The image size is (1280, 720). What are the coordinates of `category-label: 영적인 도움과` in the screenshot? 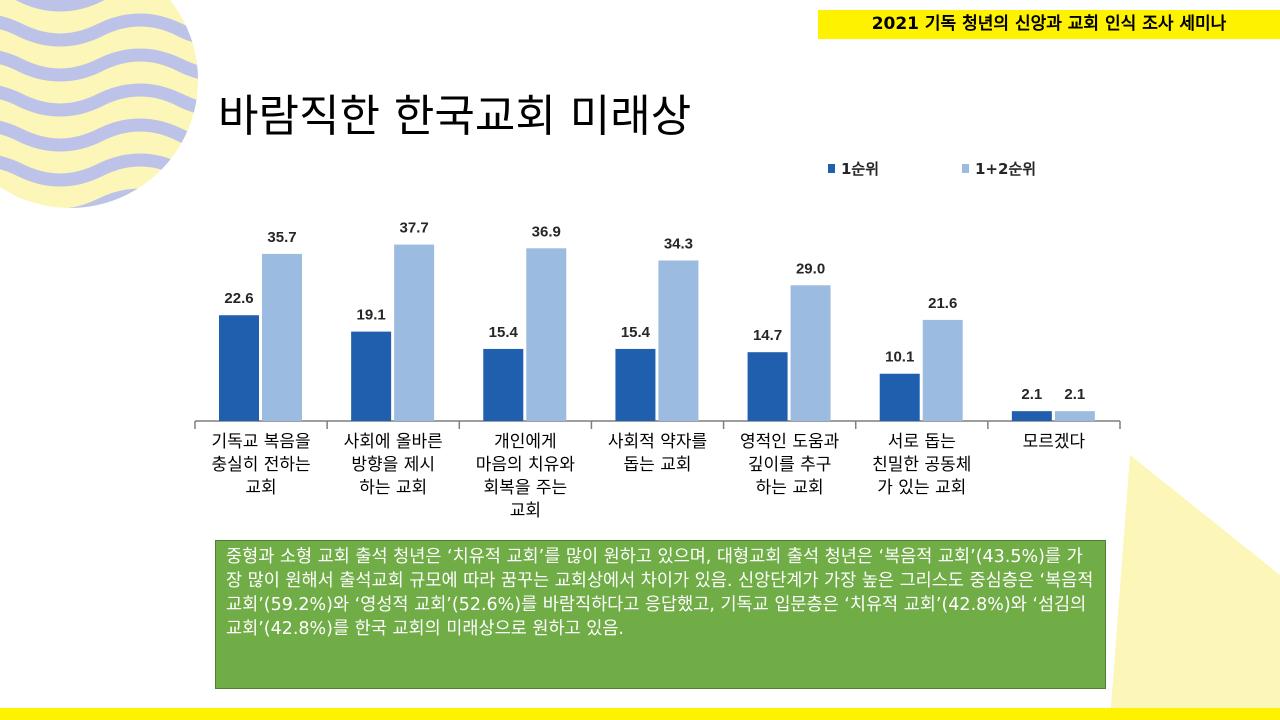 It's located at (790, 442).